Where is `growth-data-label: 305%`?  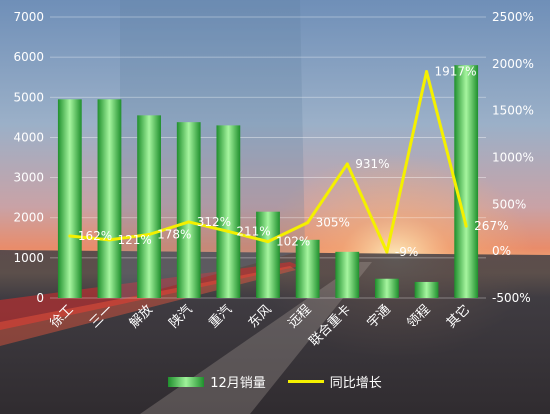
growth-data-label: 305% is located at coordinates (333, 223).